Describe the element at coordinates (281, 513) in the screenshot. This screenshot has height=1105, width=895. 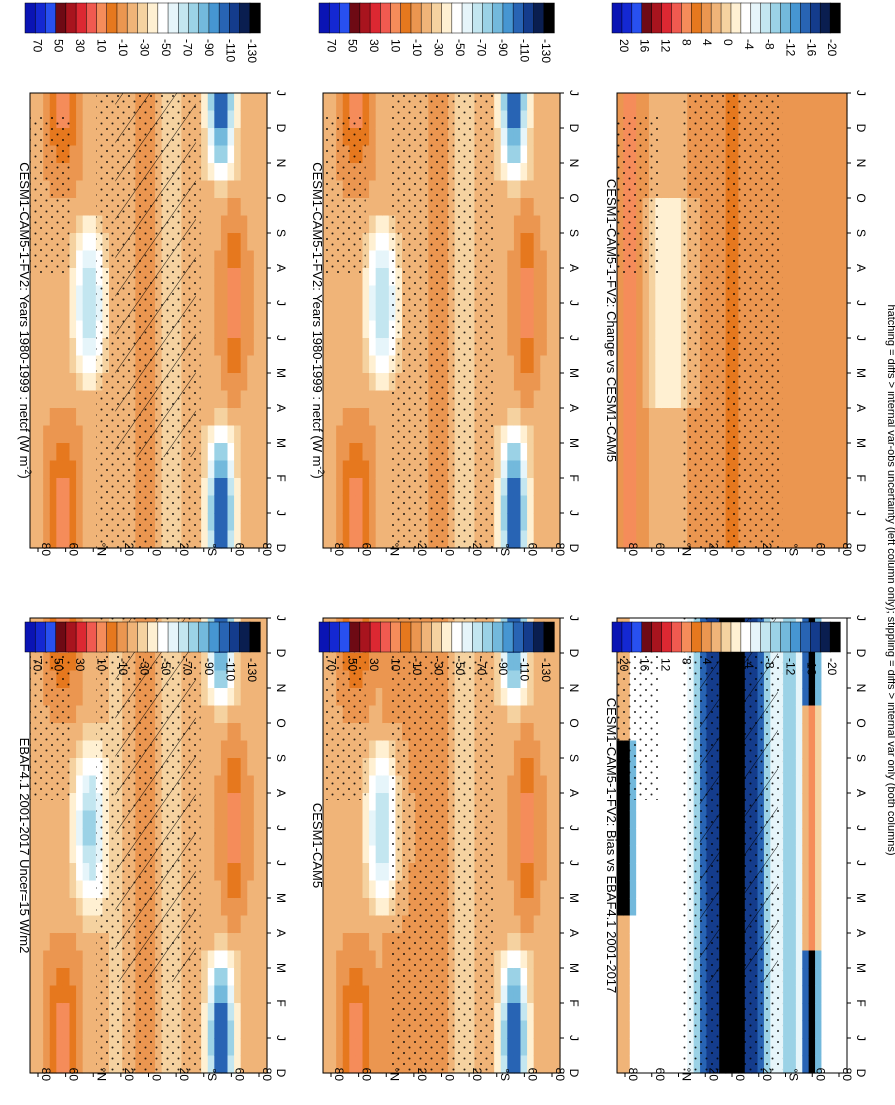
I see `month-tick-label: J` at that location.